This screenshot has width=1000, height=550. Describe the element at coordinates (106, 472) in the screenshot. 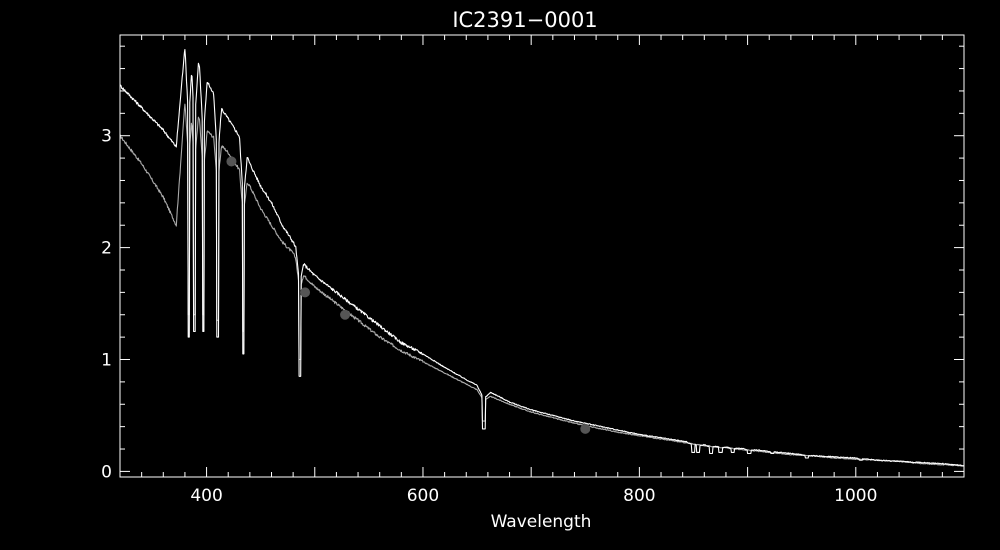

I see `y-tick-label: 0` at that location.